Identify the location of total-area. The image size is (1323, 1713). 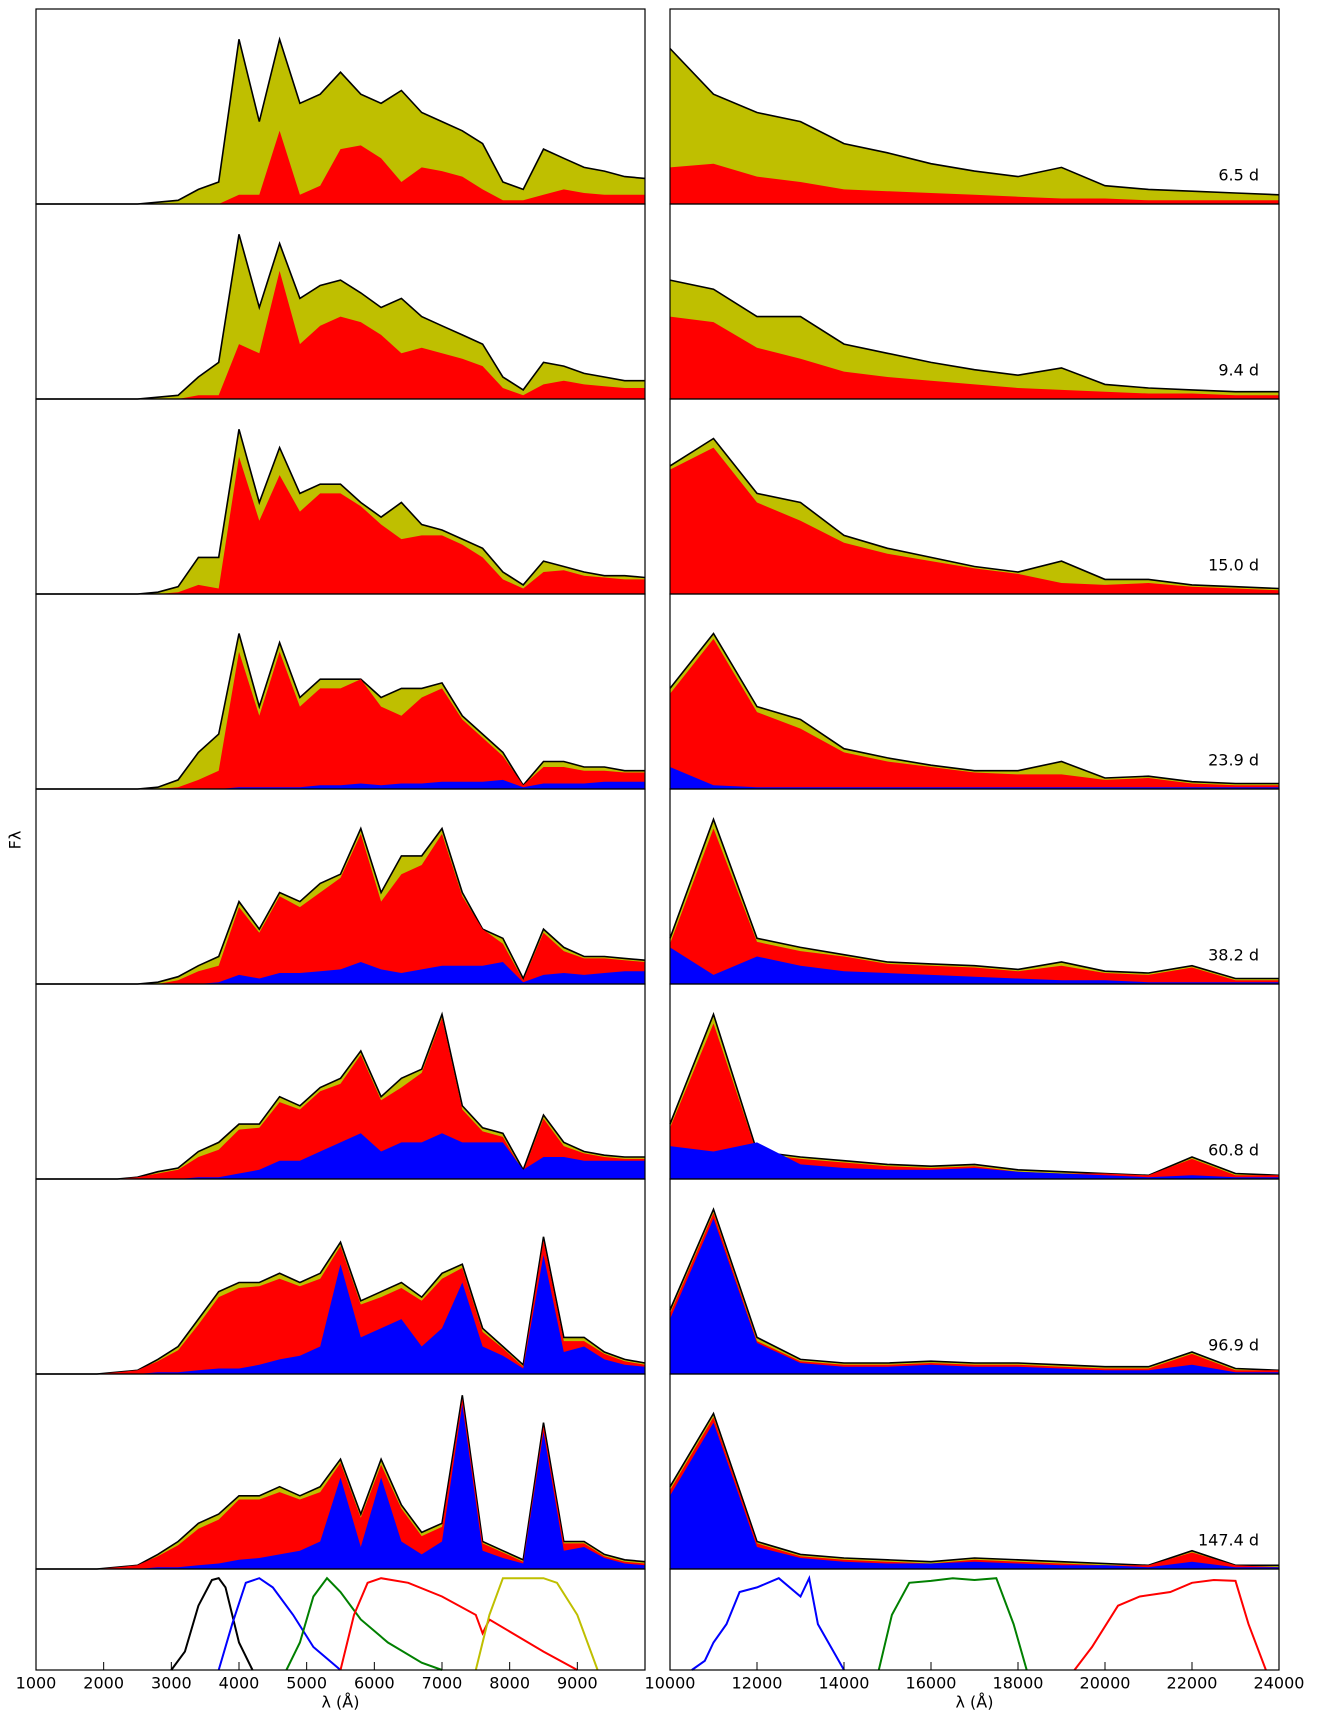
(974, 126).